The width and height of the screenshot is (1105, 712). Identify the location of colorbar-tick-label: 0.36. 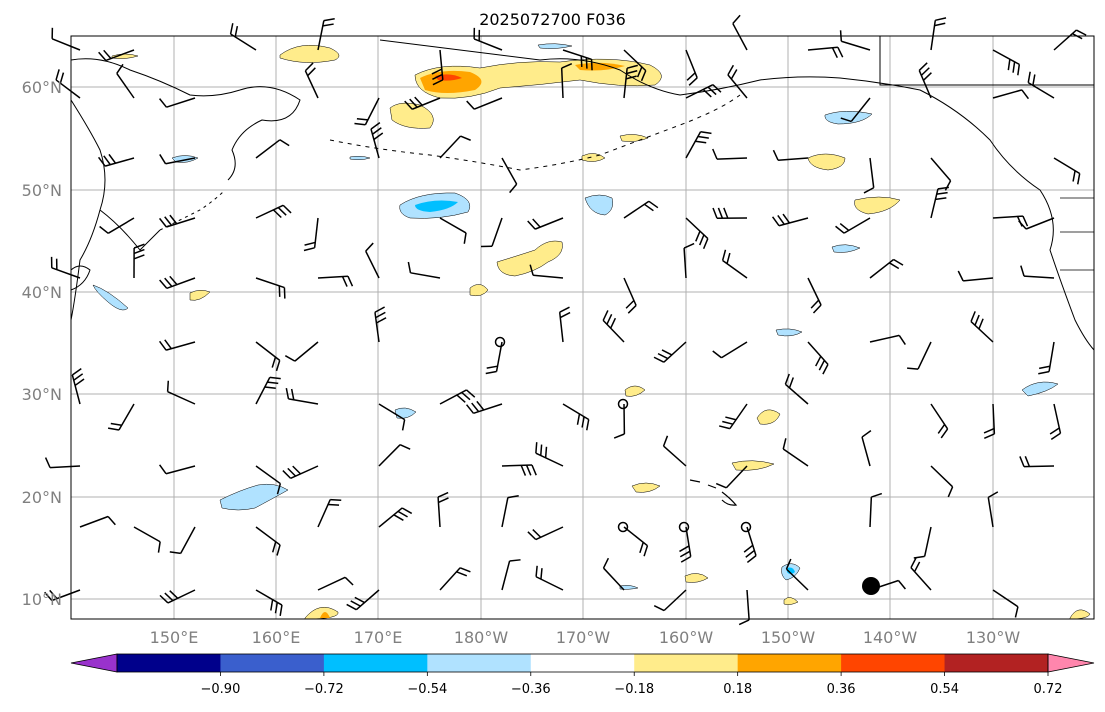
(841, 689).